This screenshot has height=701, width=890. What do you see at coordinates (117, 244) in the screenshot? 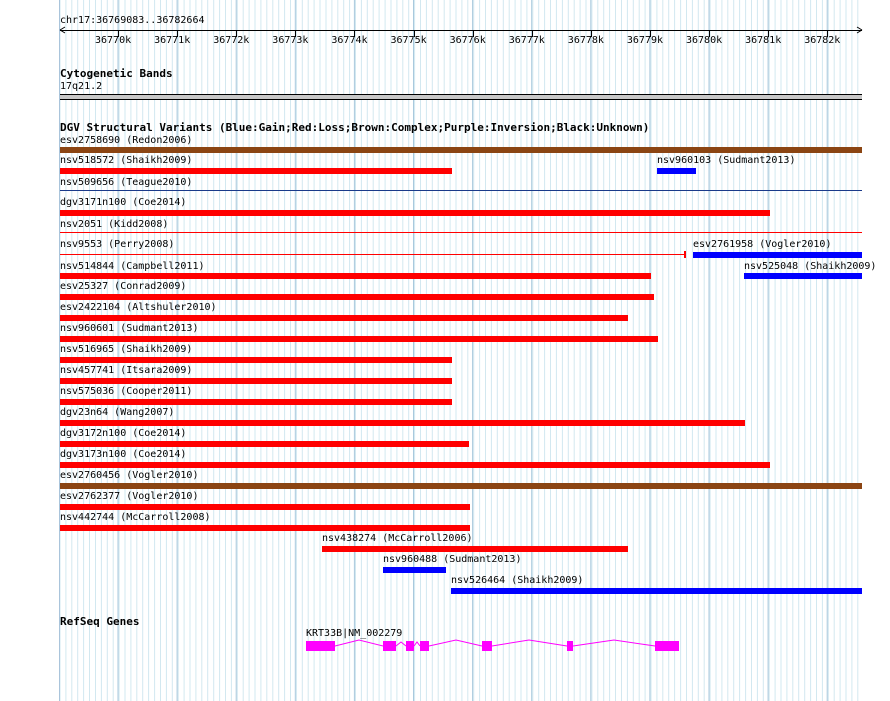
I see `variant-label: nsv9553 (Perry2008)` at bounding box center [117, 244].